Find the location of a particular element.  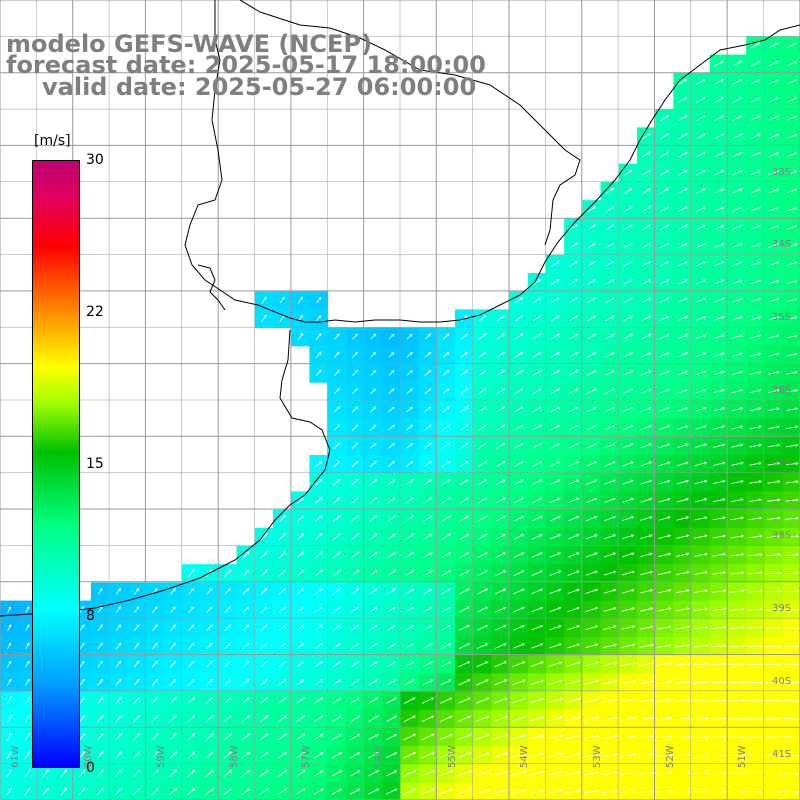

latitude-label: 33S is located at coordinates (781, 172).